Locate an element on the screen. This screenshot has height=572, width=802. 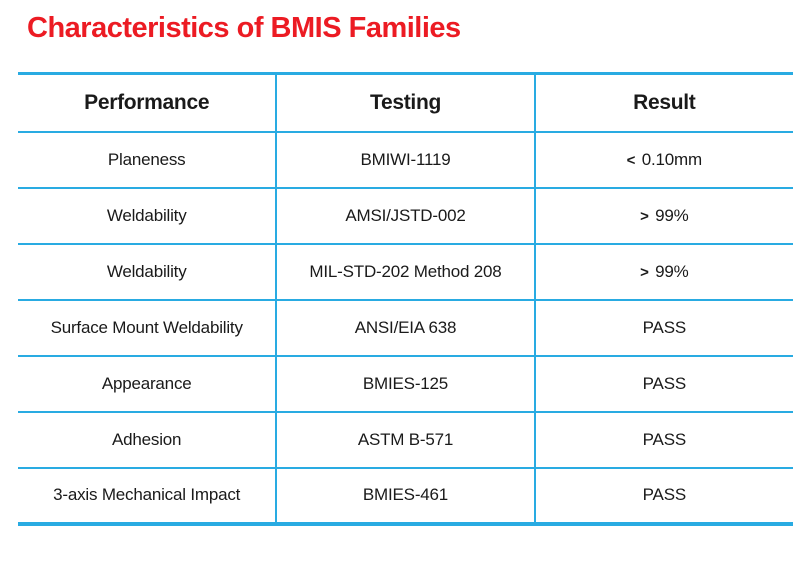
table-row: Weldability AMSI/JSTD-002 > 99% is located at coordinates (405, 216).